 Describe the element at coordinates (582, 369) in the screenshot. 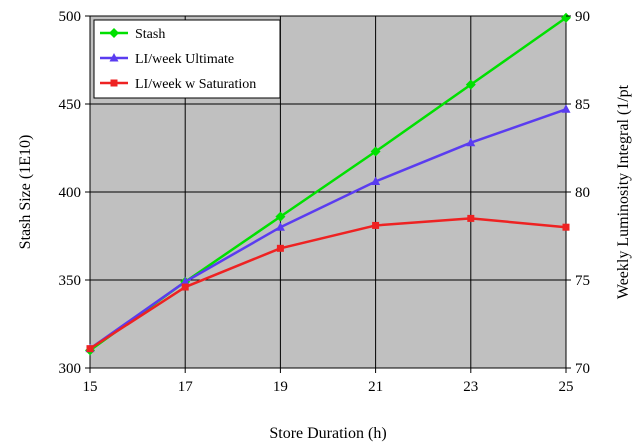

I see `y2-tick-label: 70` at that location.